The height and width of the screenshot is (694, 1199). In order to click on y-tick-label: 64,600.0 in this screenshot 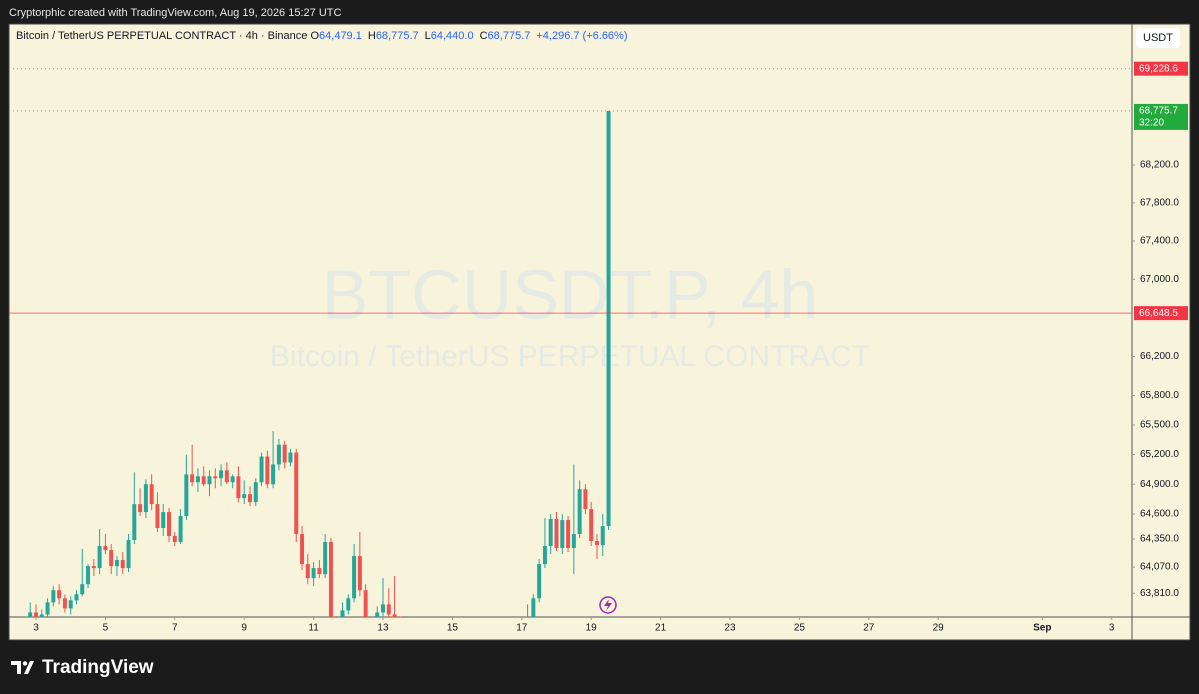, I will do `click(1159, 514)`.